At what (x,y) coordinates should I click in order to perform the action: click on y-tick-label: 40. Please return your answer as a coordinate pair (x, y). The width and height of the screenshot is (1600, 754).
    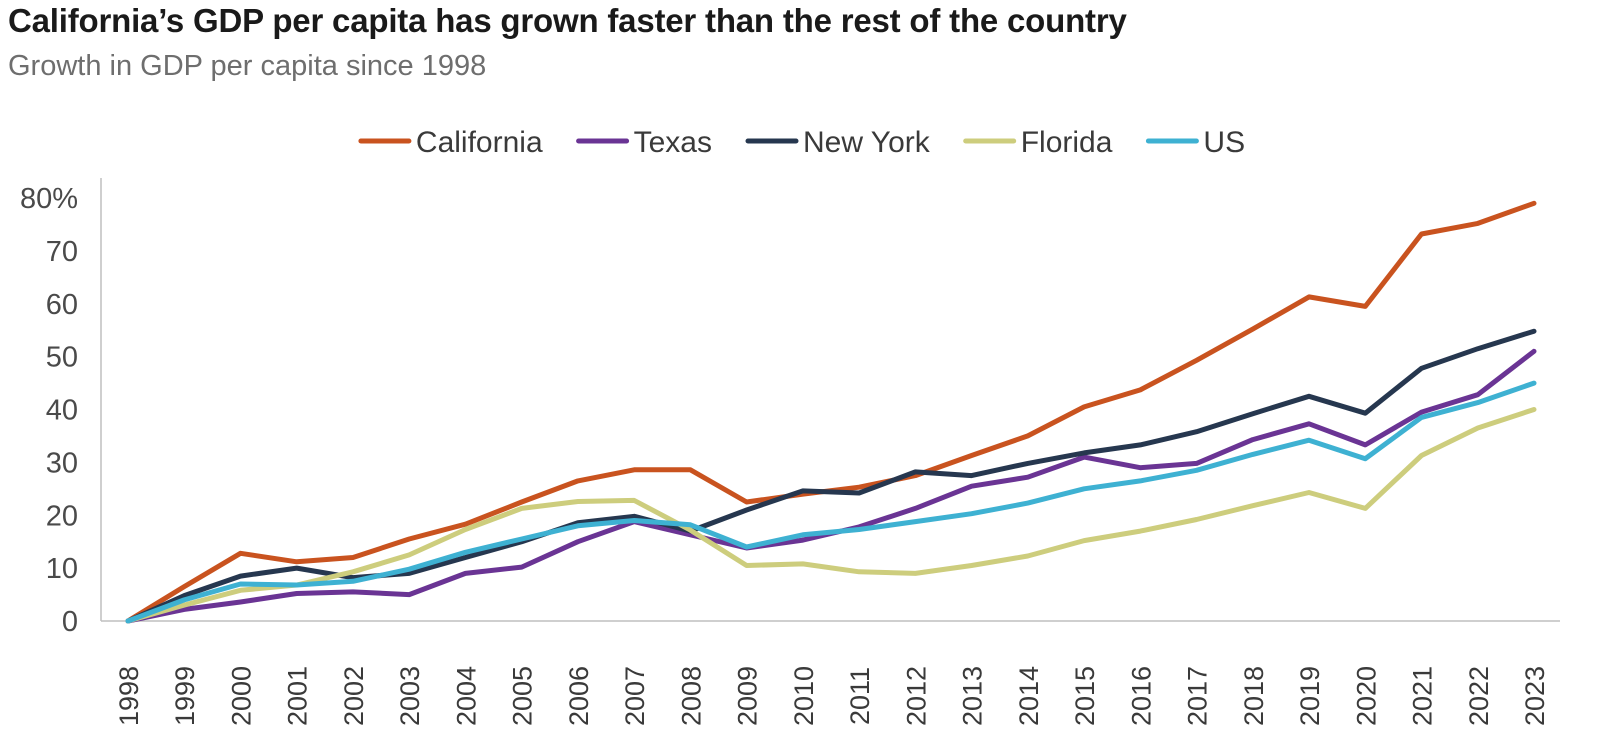
    Looking at the image, I should click on (62, 411).